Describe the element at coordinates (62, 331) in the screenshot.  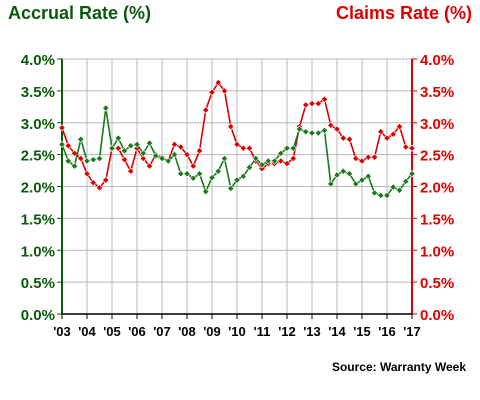
I see `x-tick-label: '03` at that location.